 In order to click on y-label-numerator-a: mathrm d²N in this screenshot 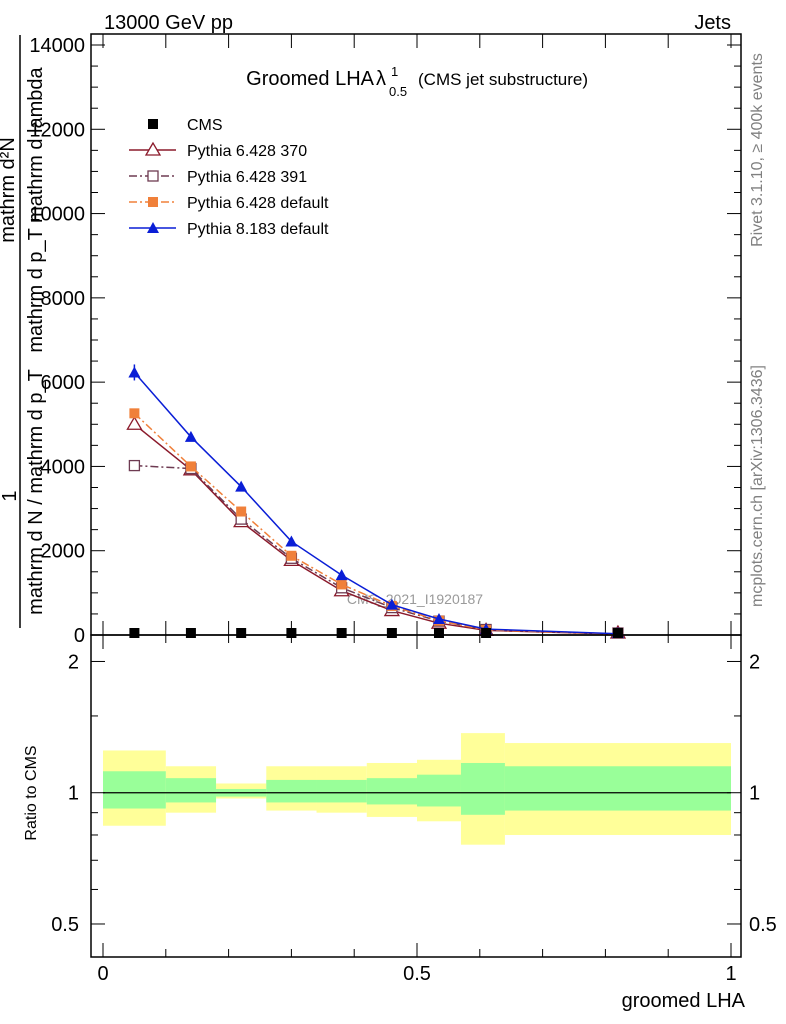, I will do `click(9, 190)`.